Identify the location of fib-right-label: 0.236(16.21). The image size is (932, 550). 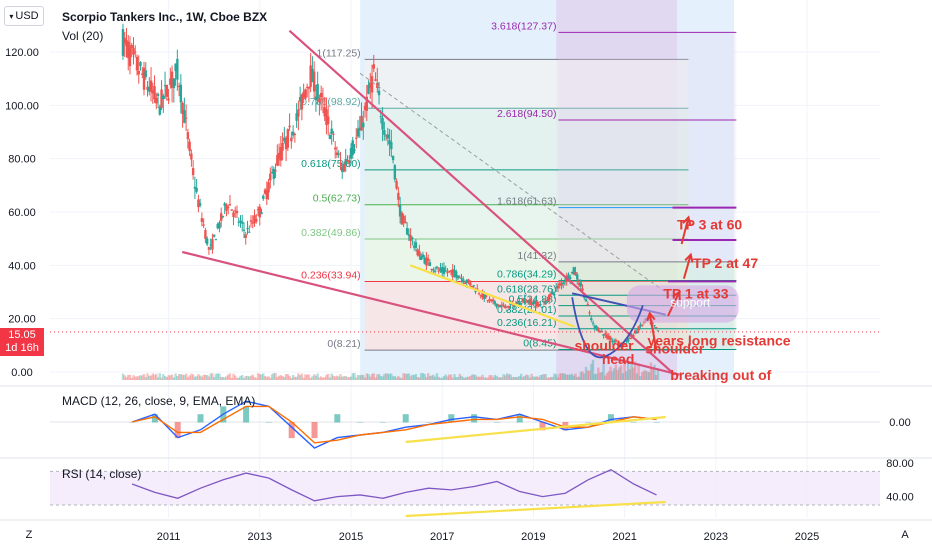
(527, 323).